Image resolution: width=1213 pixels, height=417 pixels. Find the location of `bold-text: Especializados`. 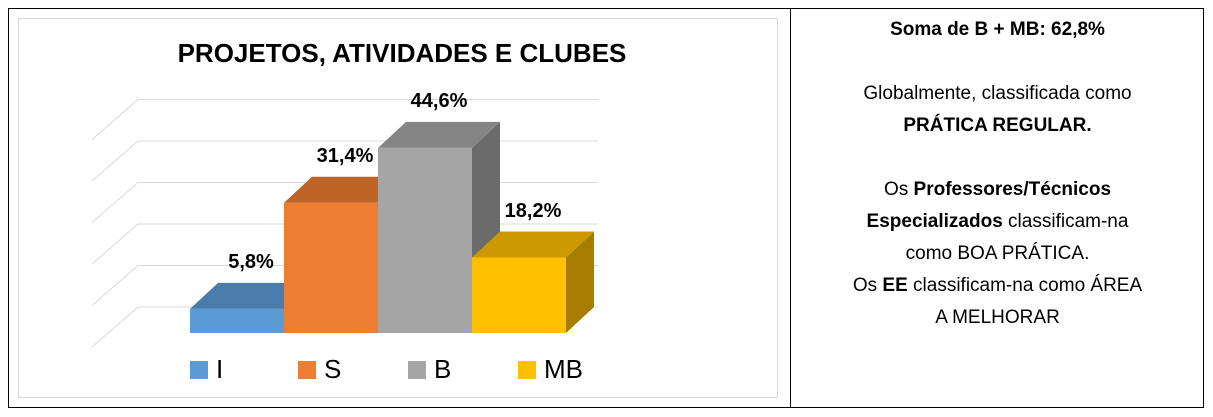

bold-text: Especializados is located at coordinates (934, 221).